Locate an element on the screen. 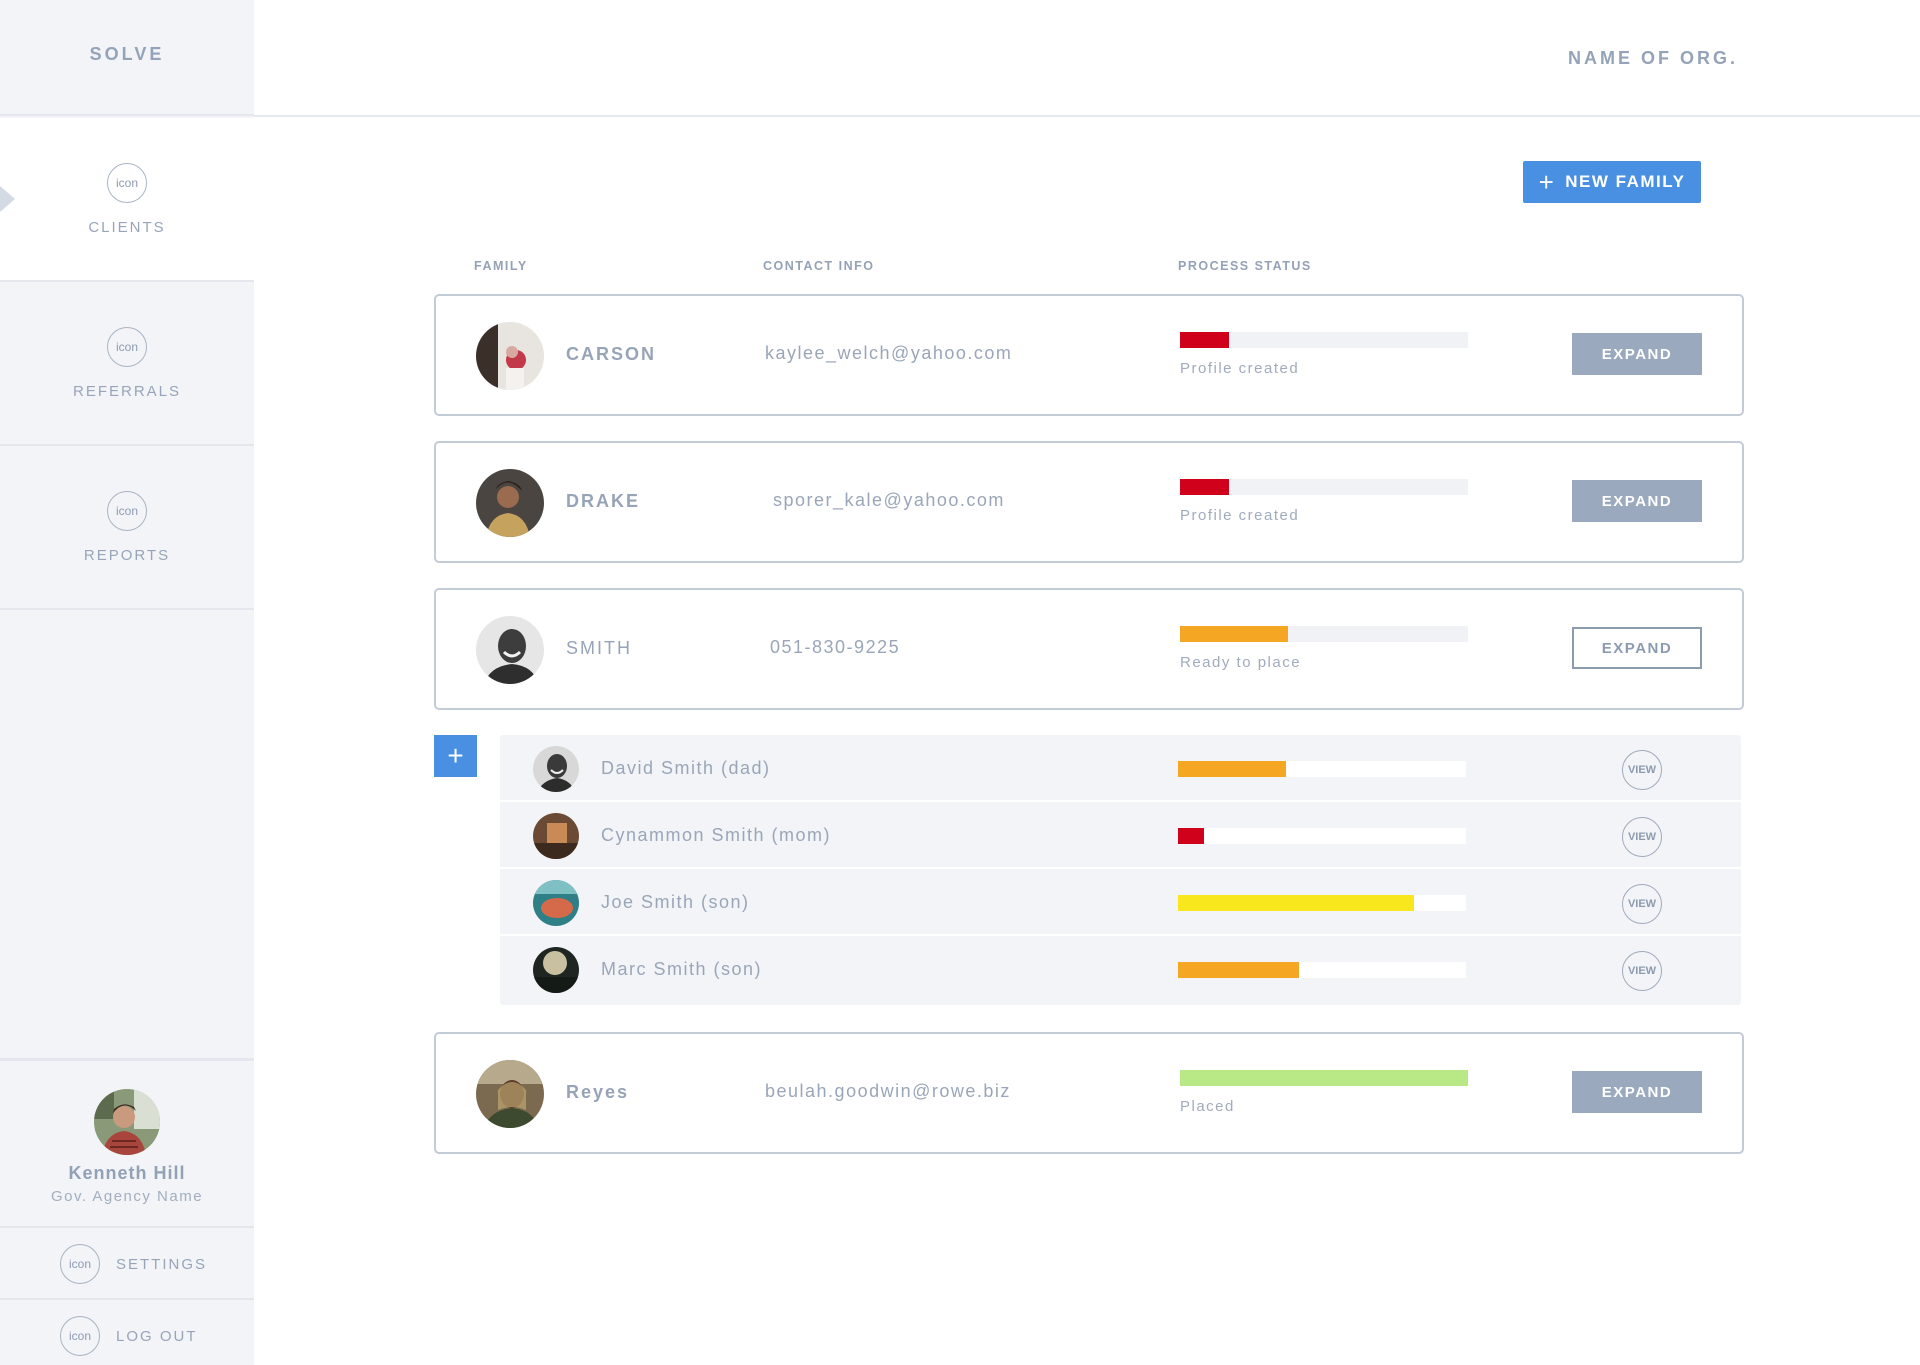 This screenshot has height=1365, width=1920. add-member-button: + is located at coordinates (455, 756).